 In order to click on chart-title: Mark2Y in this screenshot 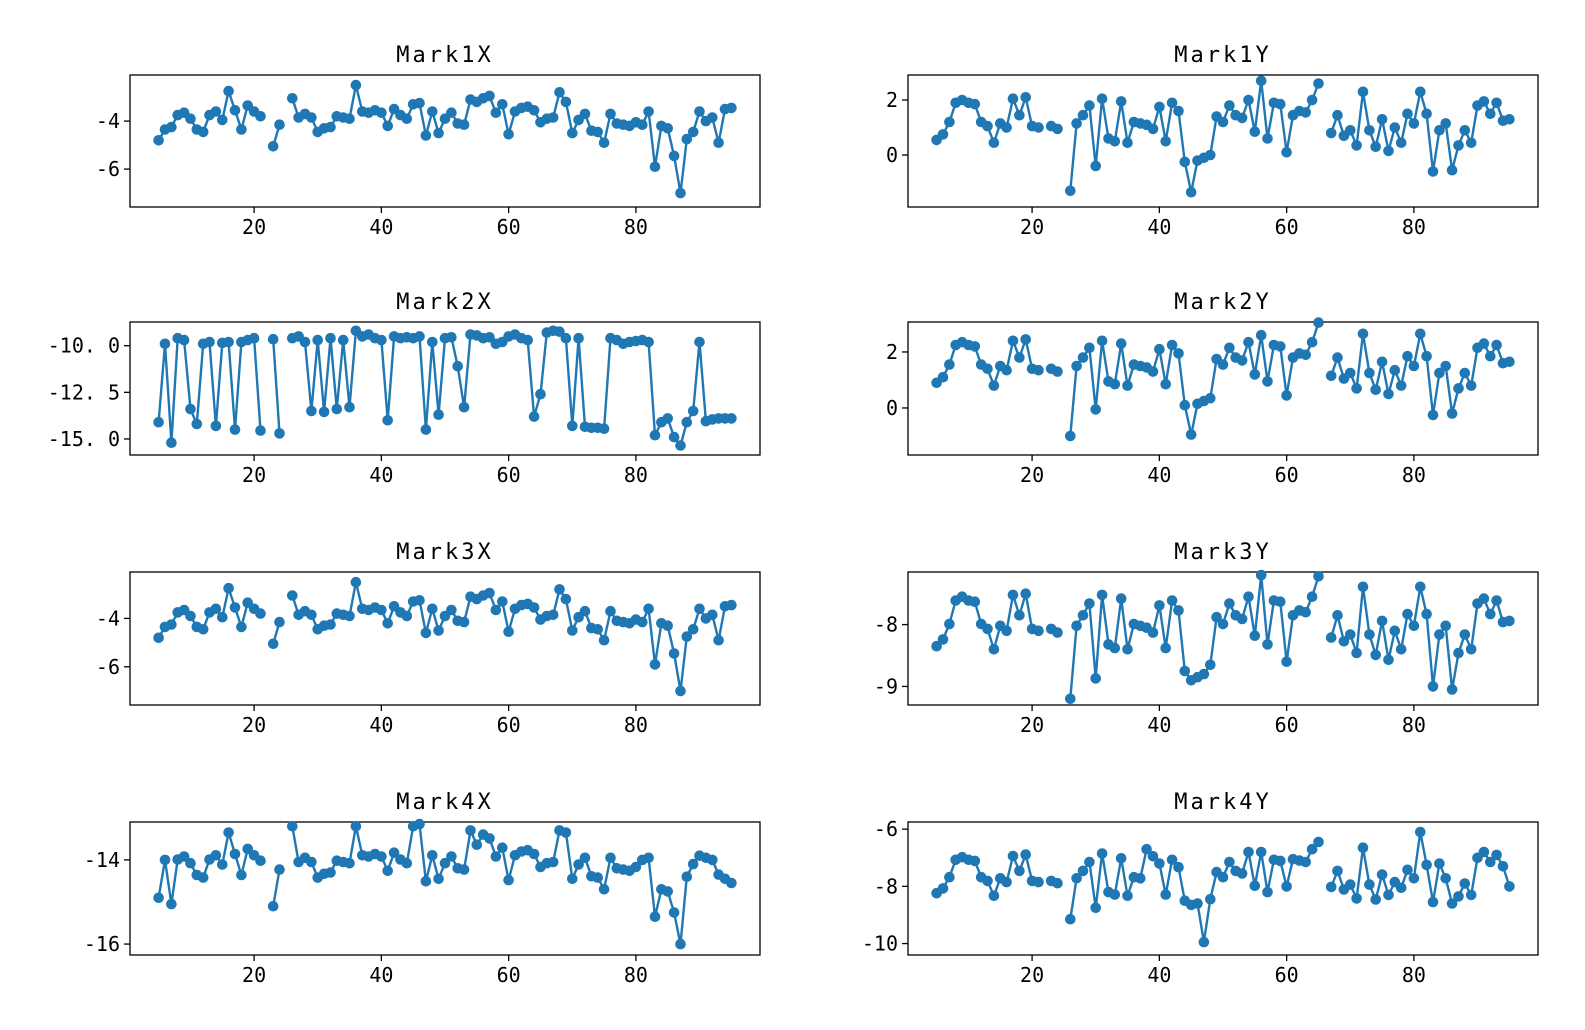, I will do `click(1222, 302)`.